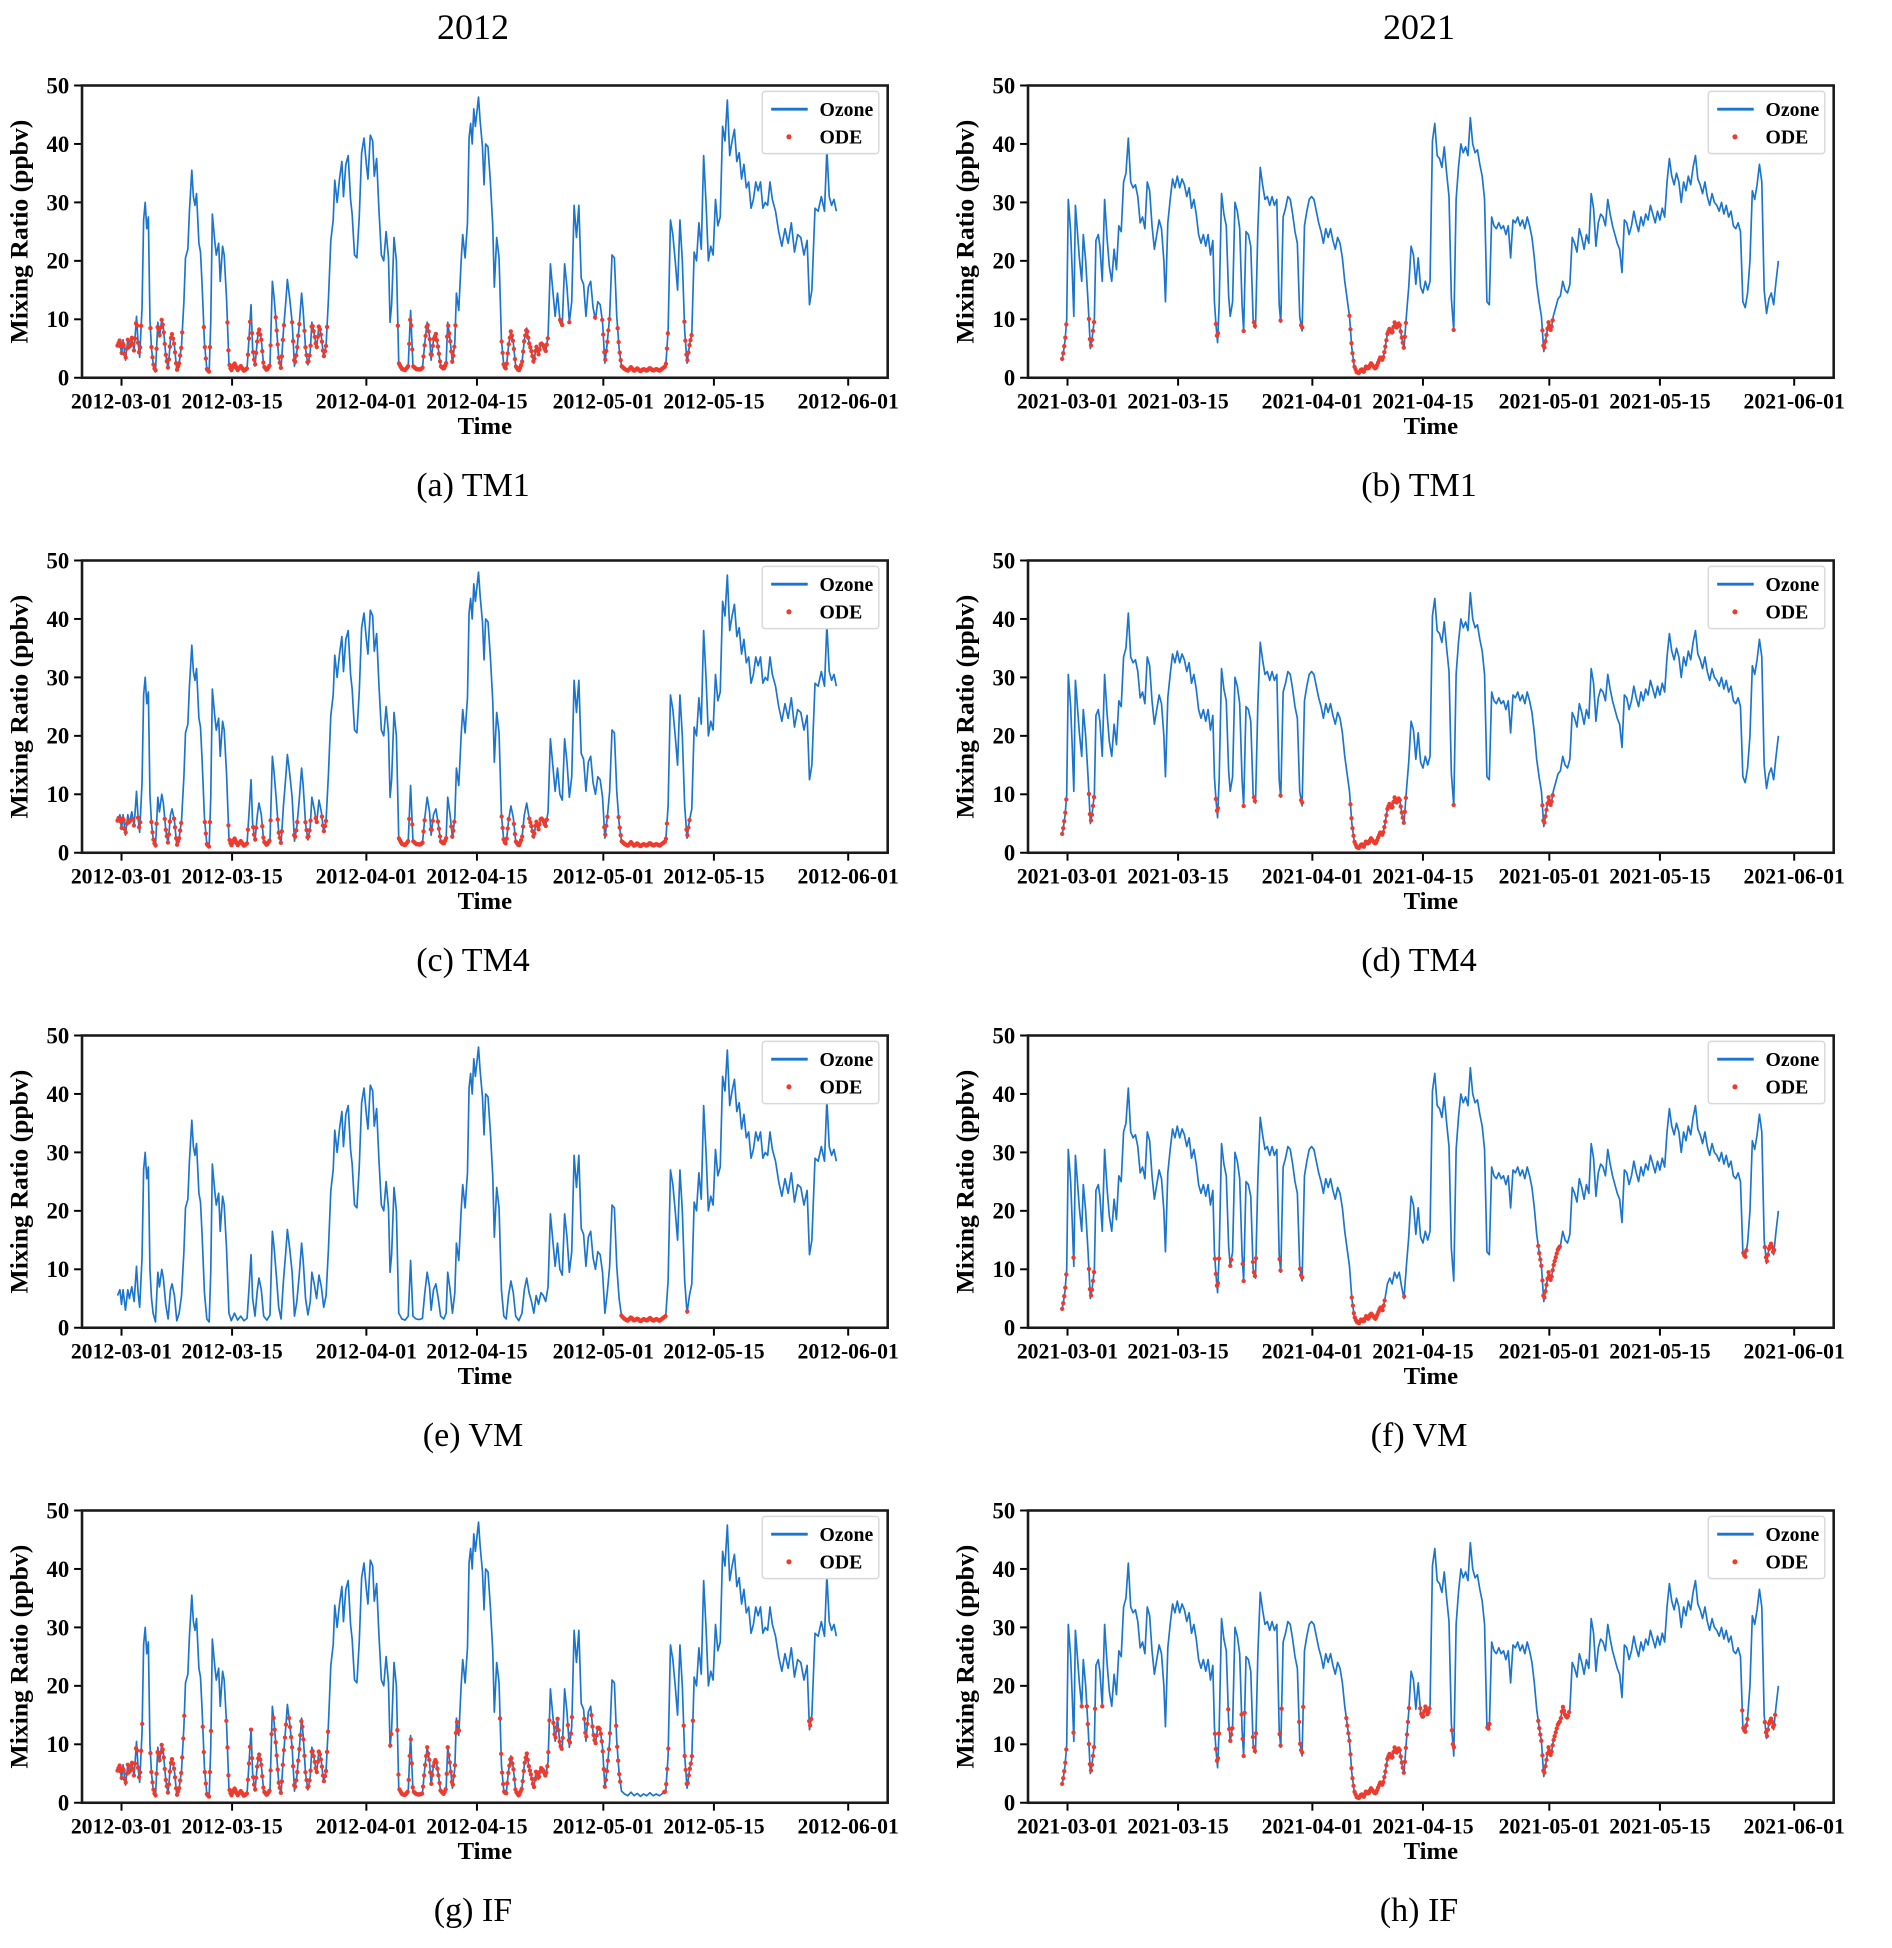 This screenshot has width=1892, height=1948. I want to click on legend-box, so click(820, 597).